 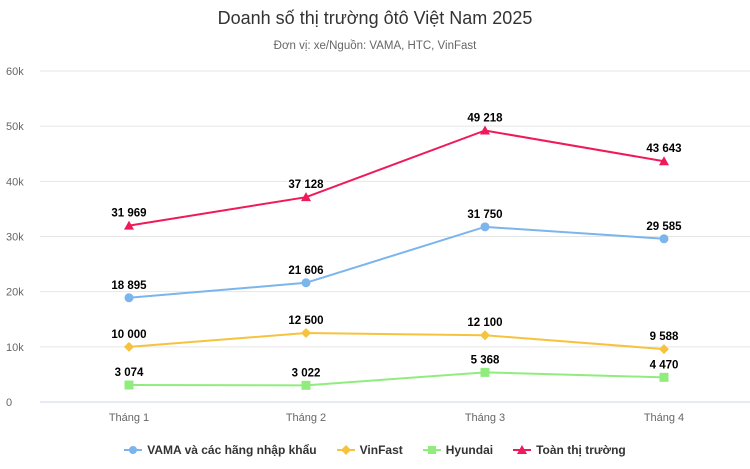 What do you see at coordinates (15, 238) in the screenshot?
I see `y-tick-label: 30k` at bounding box center [15, 238].